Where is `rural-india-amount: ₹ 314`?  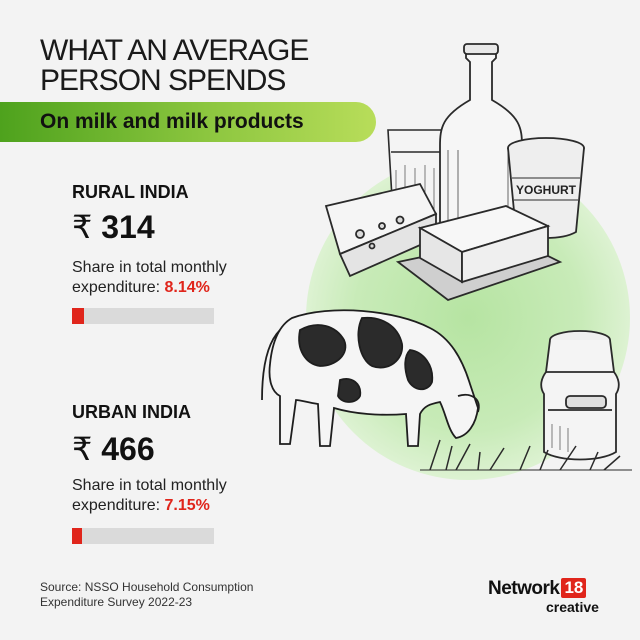
rural-india-amount: ₹ 314 is located at coordinates (113, 227).